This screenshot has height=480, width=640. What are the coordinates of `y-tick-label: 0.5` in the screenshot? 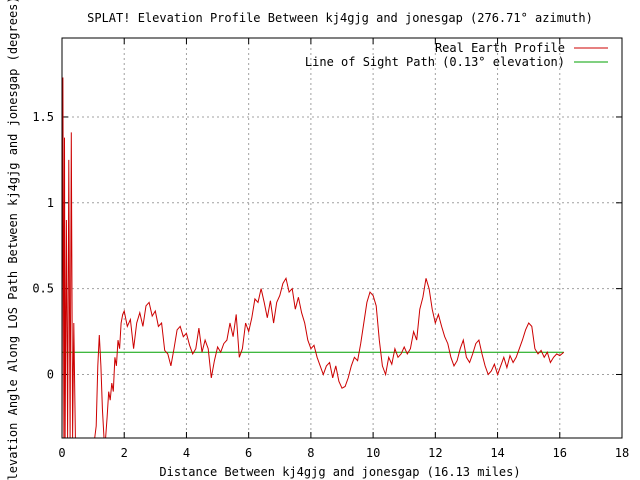 It's located at (43, 289).